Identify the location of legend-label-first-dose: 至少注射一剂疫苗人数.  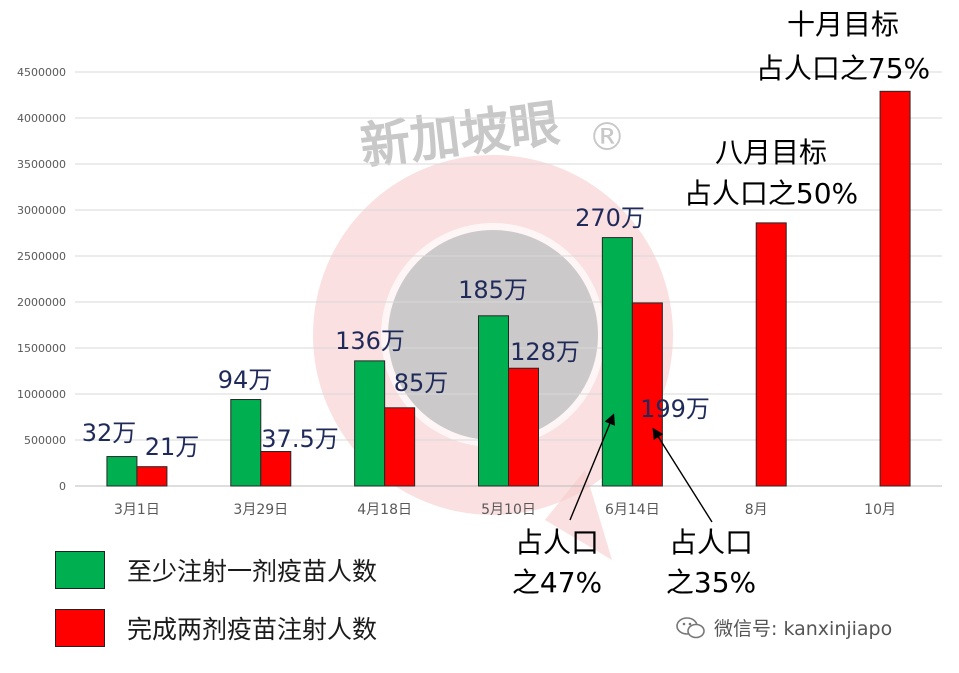
(252, 571).